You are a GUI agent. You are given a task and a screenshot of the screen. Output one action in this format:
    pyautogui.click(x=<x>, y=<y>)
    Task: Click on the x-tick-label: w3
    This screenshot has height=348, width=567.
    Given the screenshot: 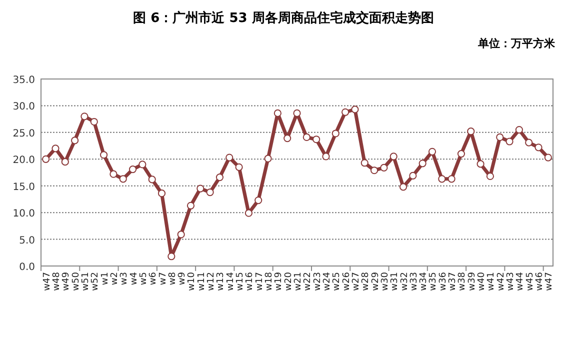 What is the action you would take?
    pyautogui.click(x=125, y=279)
    